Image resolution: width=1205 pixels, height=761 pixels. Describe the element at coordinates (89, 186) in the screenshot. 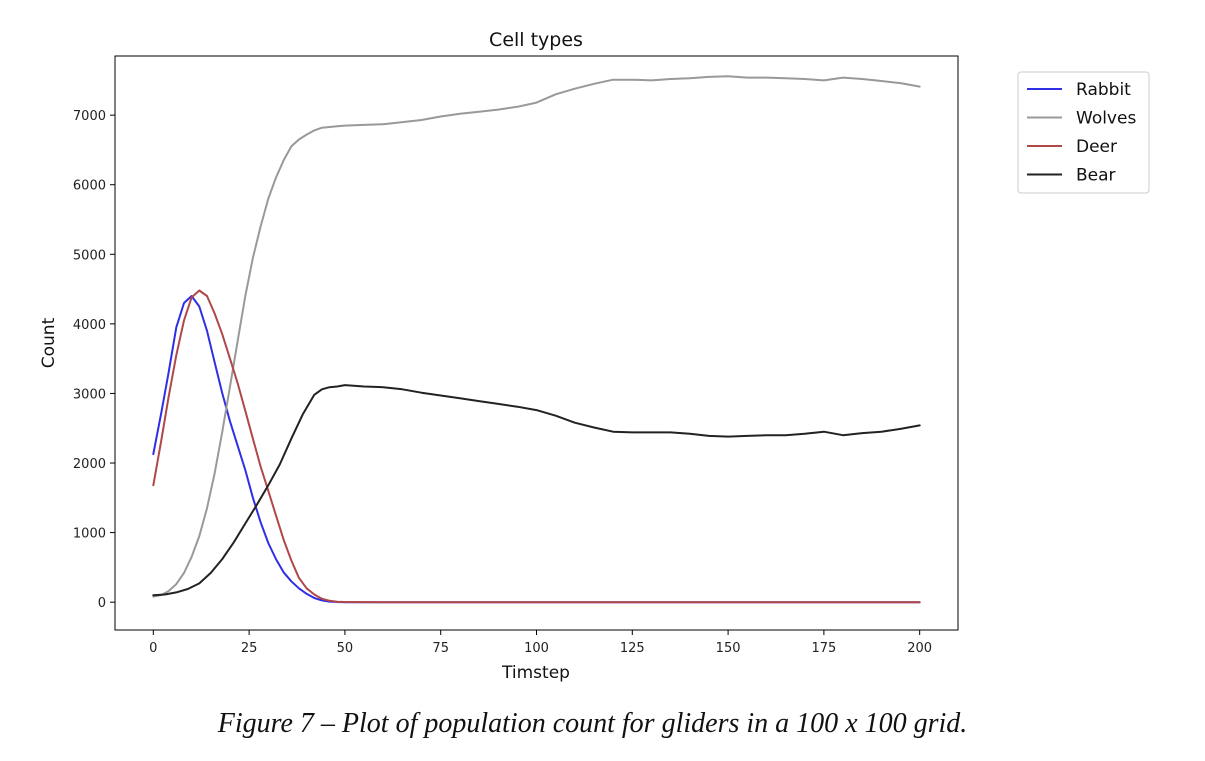

I see `y-tick-label: 6000` at that location.